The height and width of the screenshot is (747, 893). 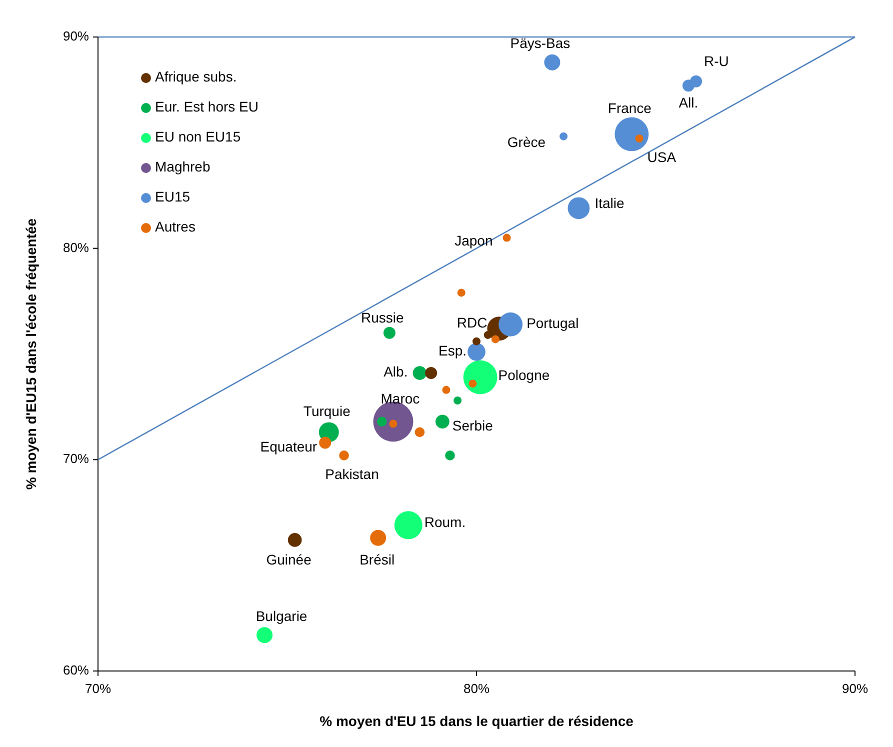 I want to click on annotation: Guinée, so click(x=289, y=560).